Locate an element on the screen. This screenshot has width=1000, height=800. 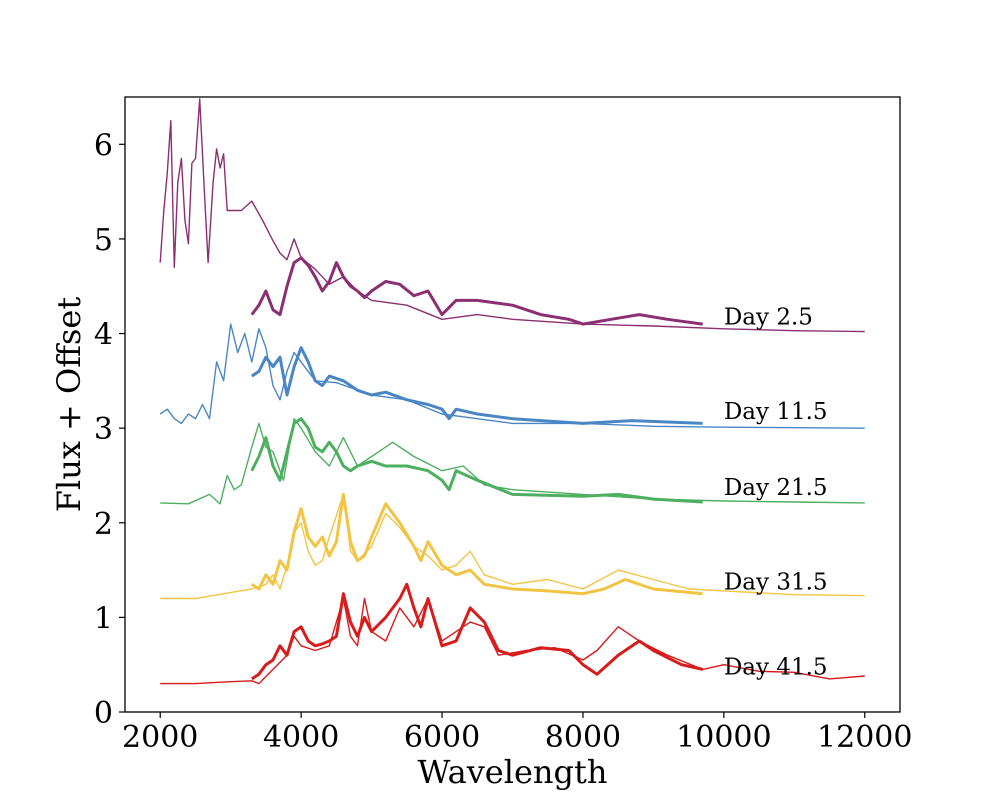
series-label-day-21-5: Day 21.5 is located at coordinates (776, 488).